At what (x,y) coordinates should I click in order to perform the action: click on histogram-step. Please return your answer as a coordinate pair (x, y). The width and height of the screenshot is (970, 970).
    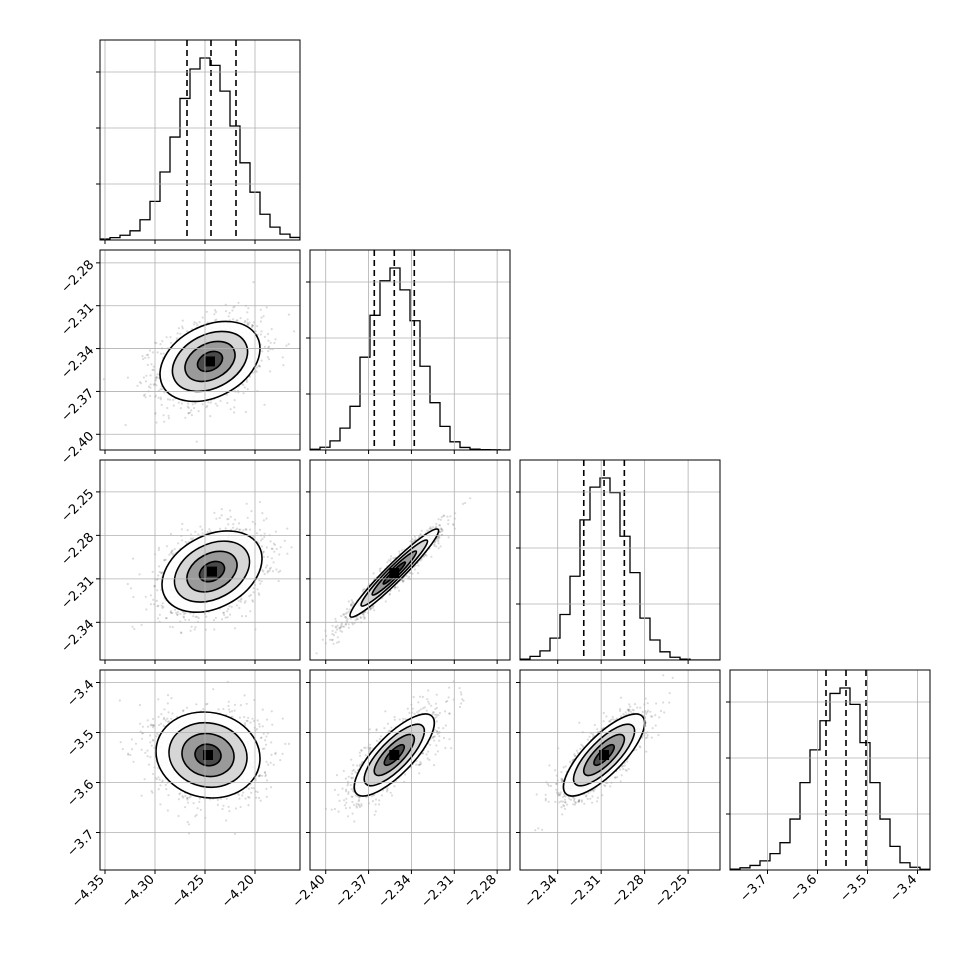
    Looking at the image, I should click on (620, 568).